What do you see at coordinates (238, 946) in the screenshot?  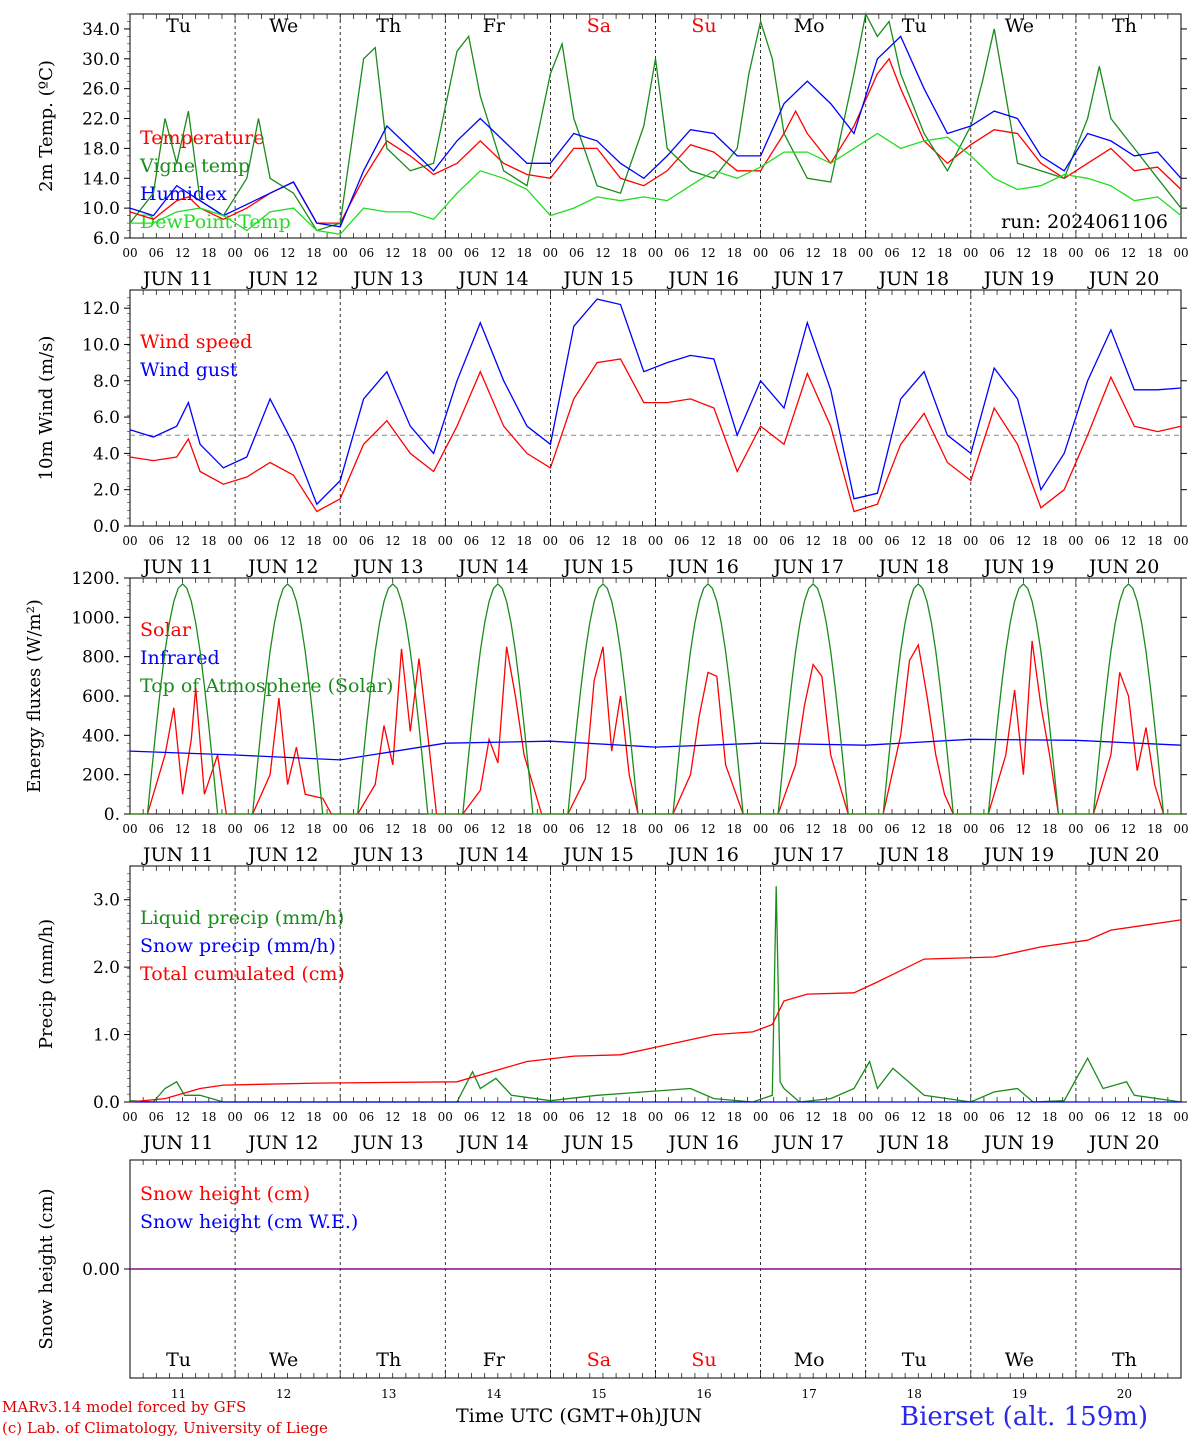 I see `precip-legend-1: Snow precip (mm/h)` at bounding box center [238, 946].